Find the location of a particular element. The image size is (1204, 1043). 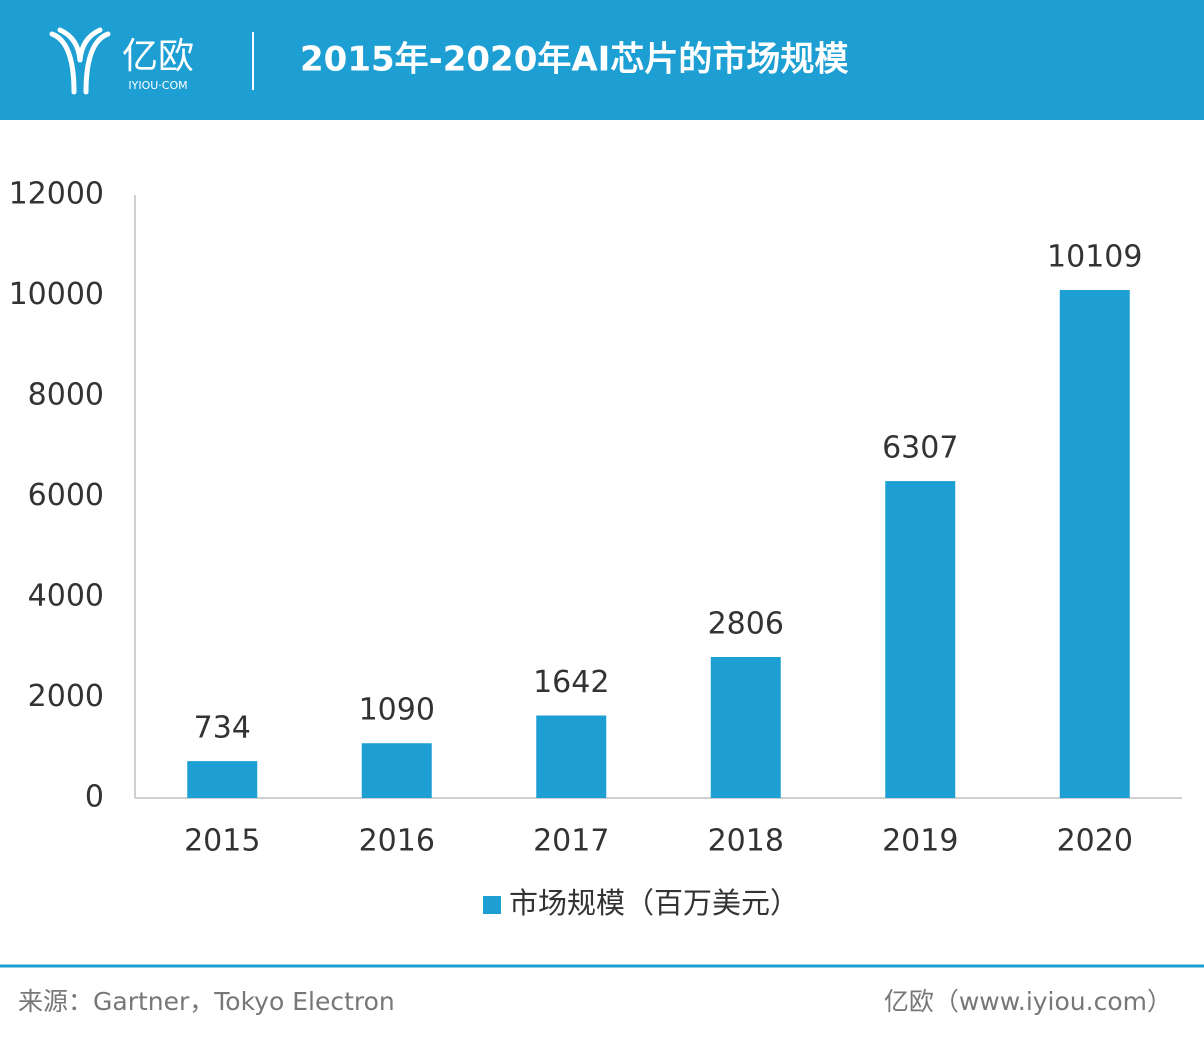

value-label: 10109 is located at coordinates (1094, 257).